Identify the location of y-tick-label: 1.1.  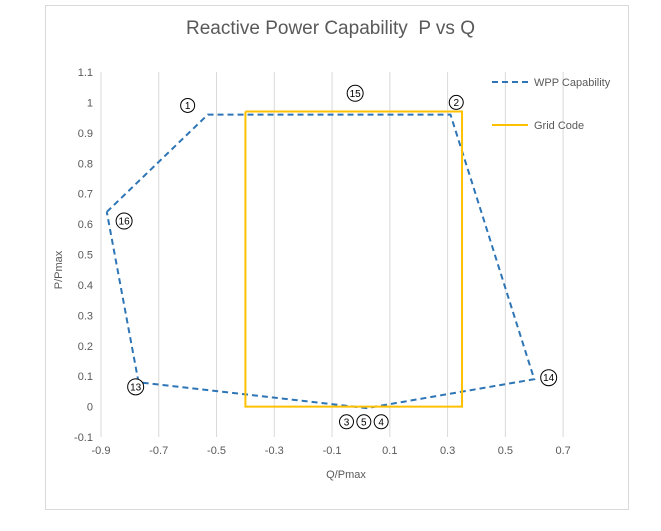
(85, 73).